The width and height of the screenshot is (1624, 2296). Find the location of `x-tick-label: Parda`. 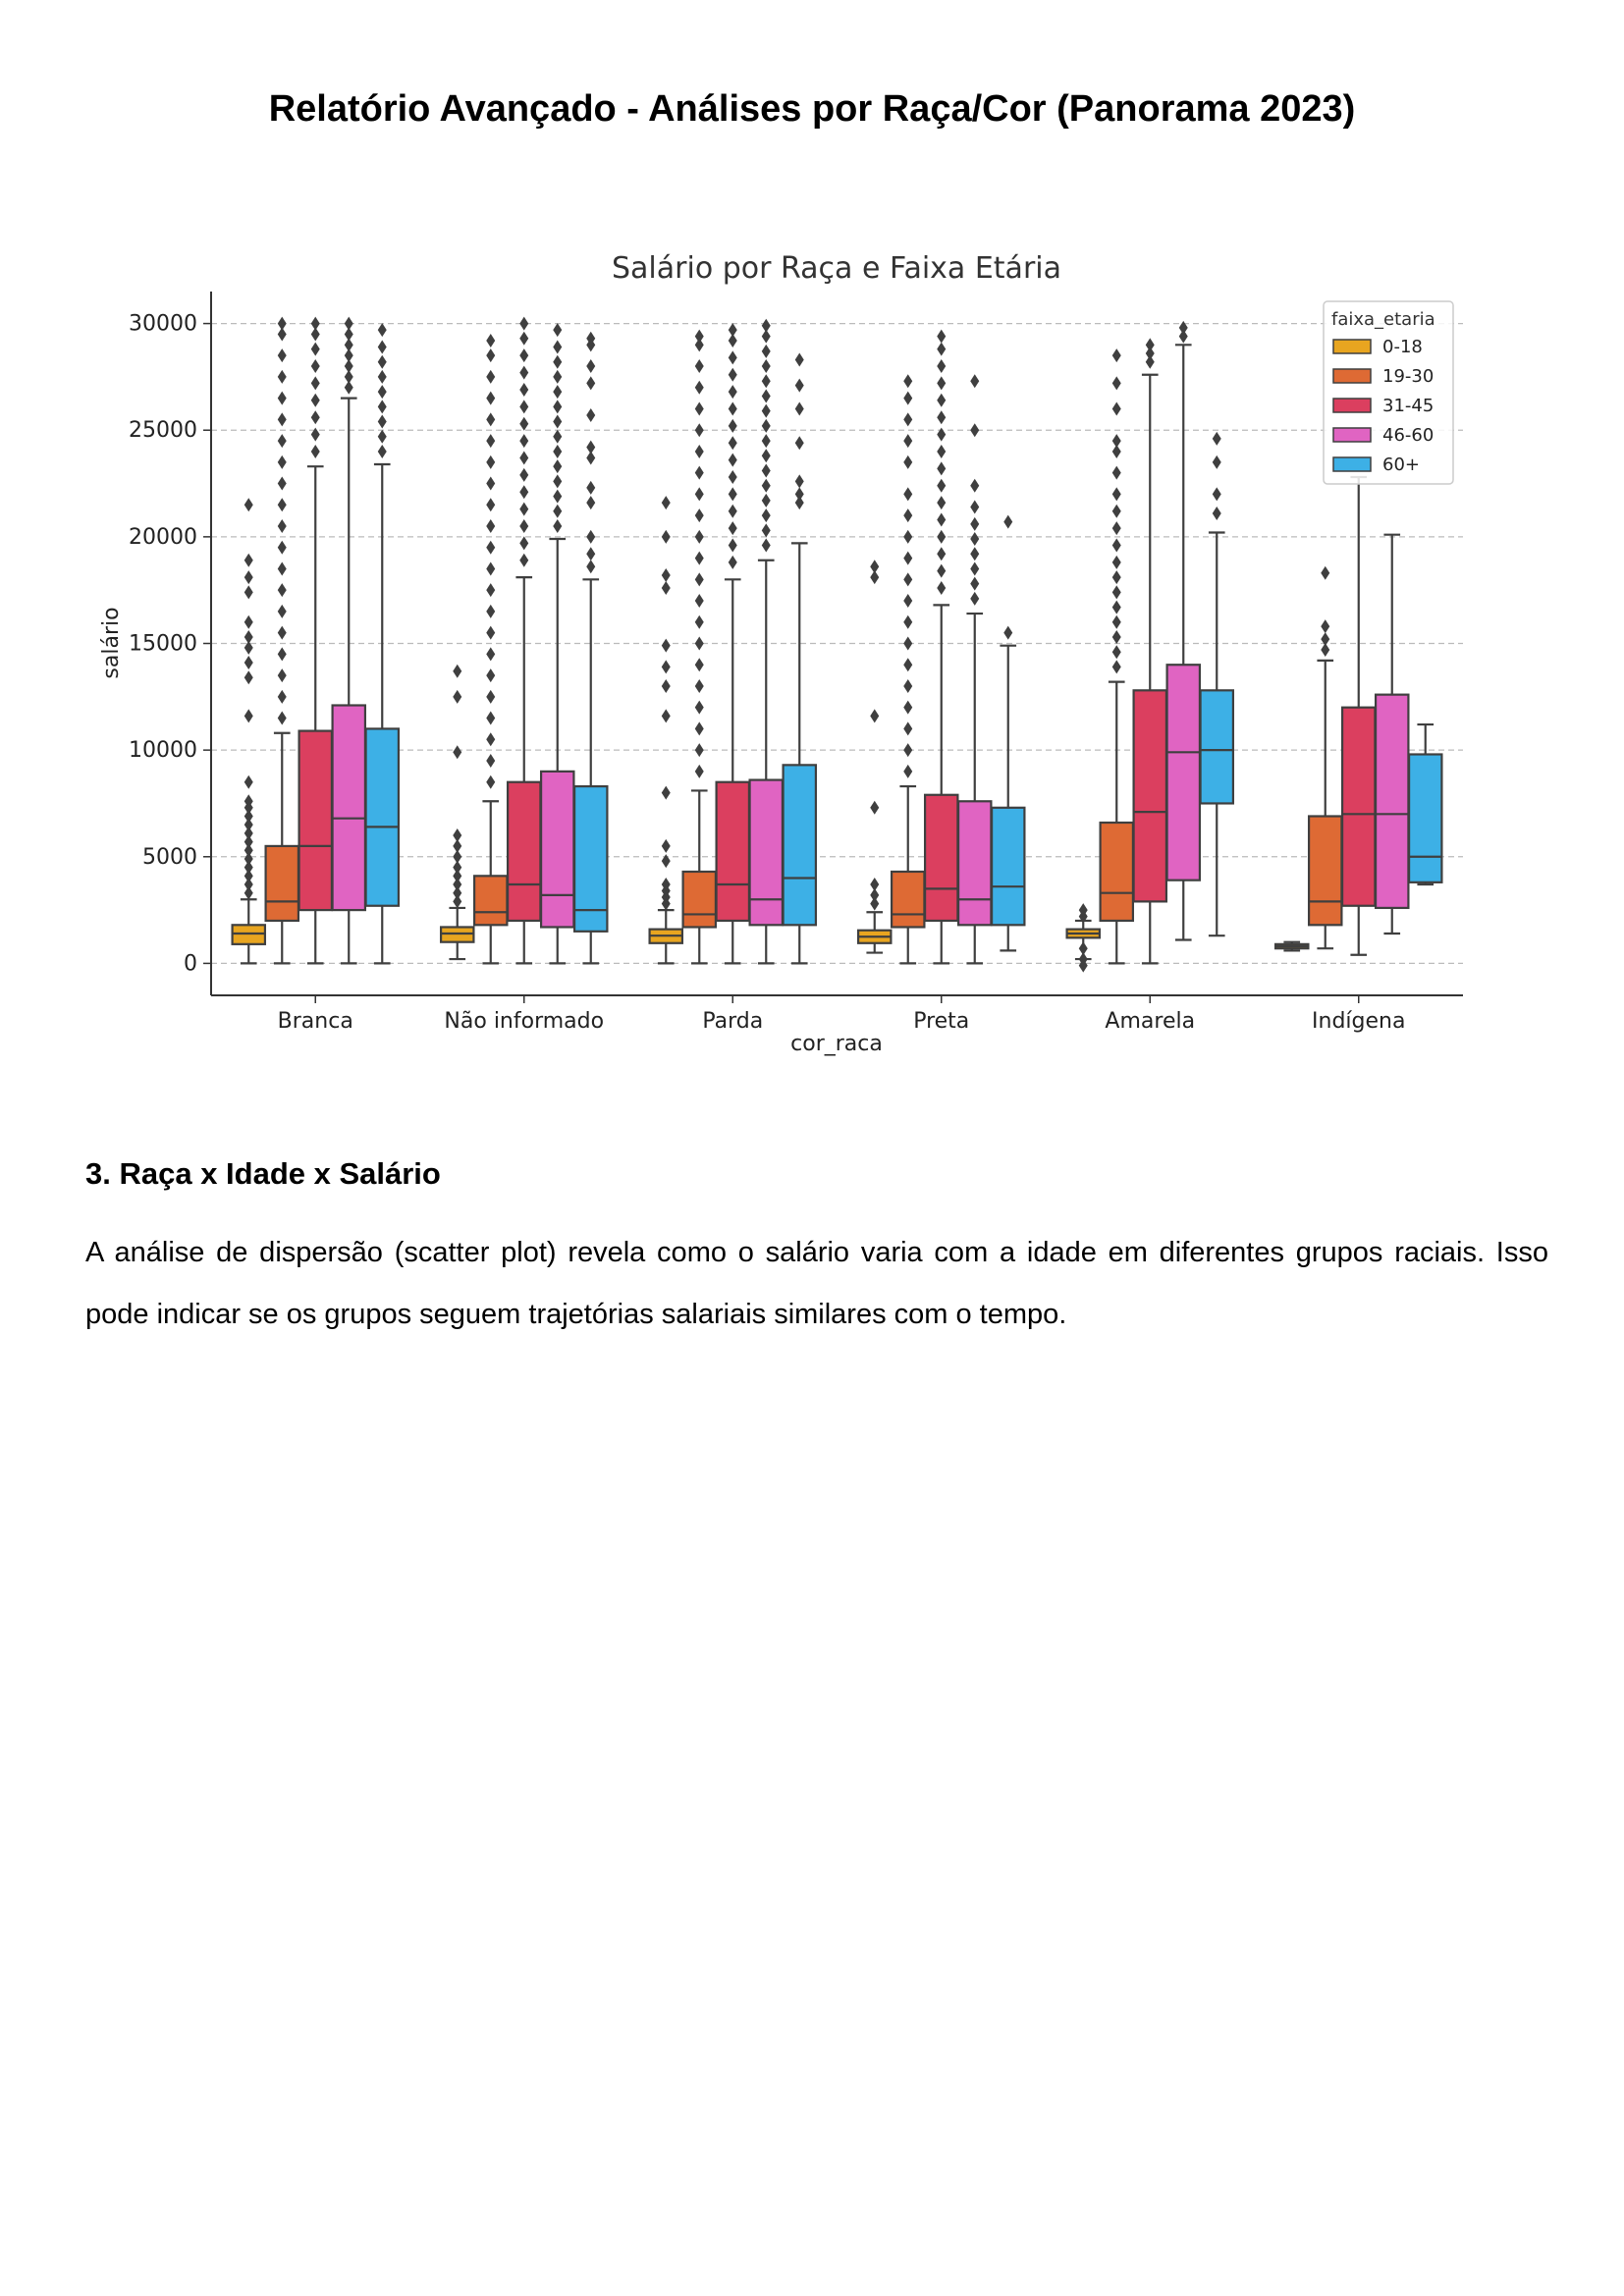

x-tick-label: Parda is located at coordinates (732, 1021).